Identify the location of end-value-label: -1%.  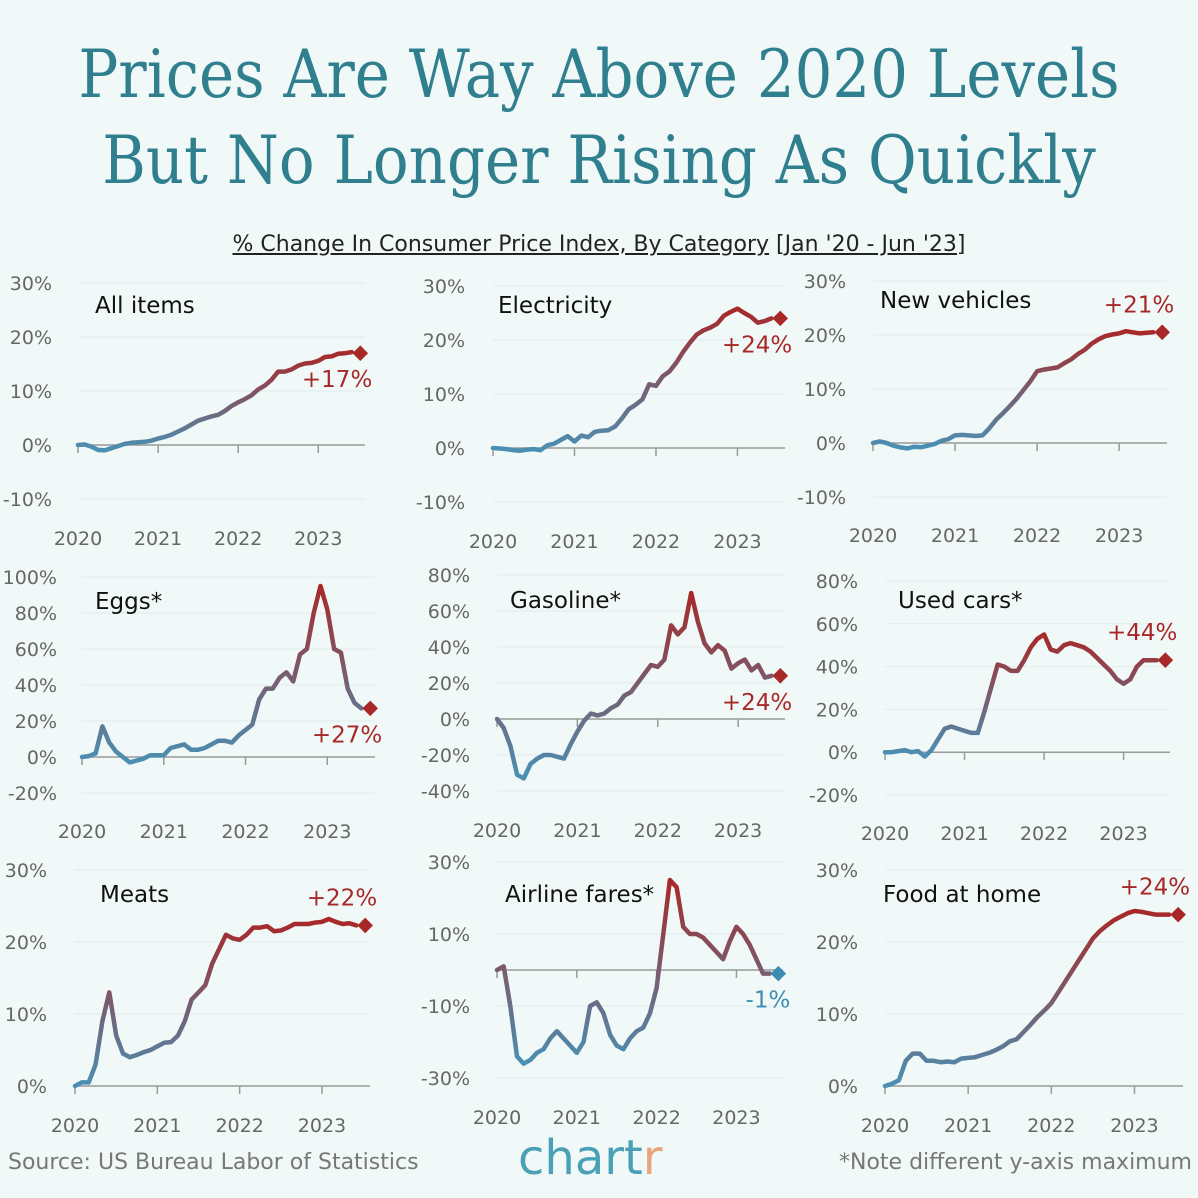
(768, 1001).